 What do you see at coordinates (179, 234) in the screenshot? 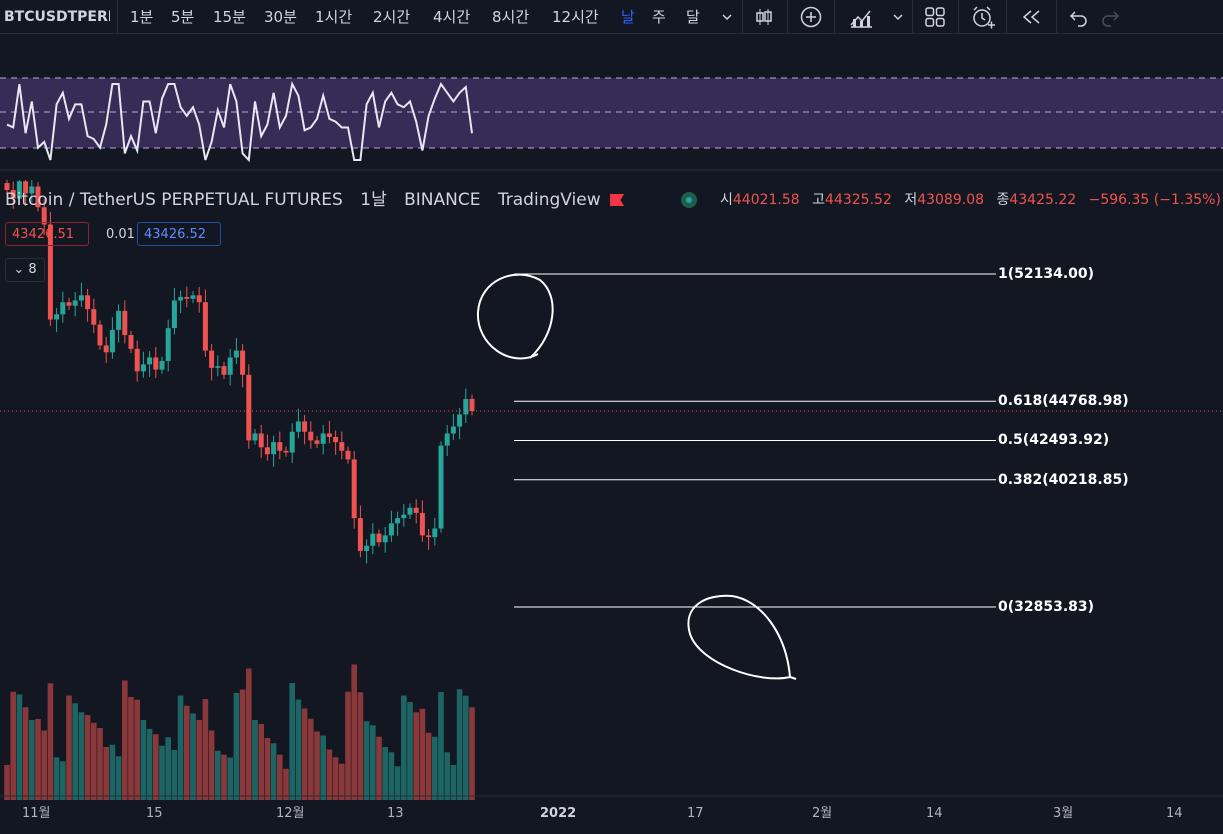
I see `buy-price-button: 43426.52` at bounding box center [179, 234].